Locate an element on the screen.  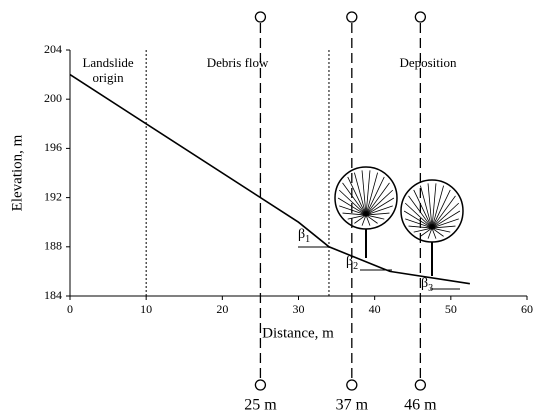
y-axis-label: Elevation, m is located at coordinates (17, 172).